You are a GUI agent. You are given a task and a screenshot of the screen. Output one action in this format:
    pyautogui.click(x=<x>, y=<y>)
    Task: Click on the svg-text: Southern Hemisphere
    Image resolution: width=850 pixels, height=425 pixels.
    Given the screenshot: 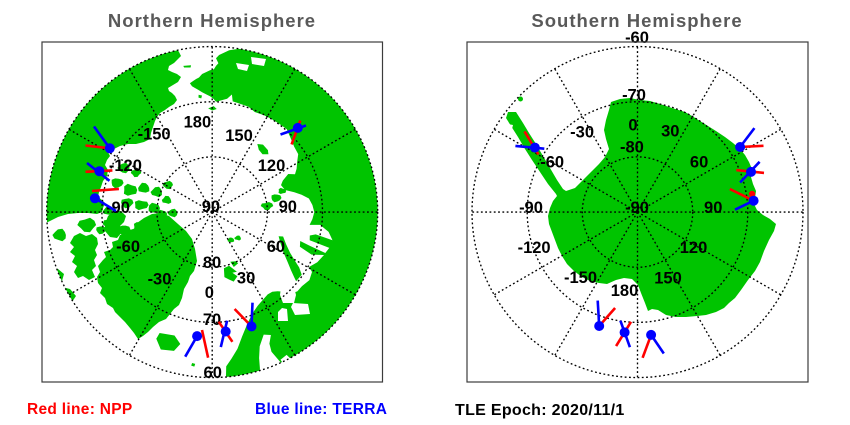 What is the action you would take?
    pyautogui.click(x=636, y=20)
    